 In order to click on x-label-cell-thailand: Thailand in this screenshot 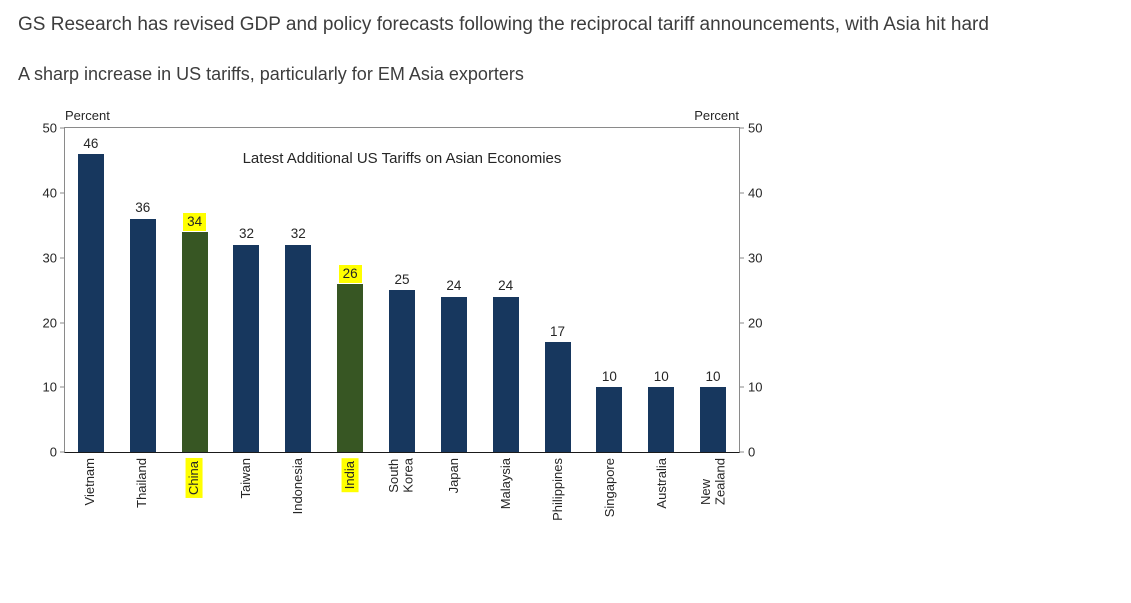, I will do `click(142, 508)`.